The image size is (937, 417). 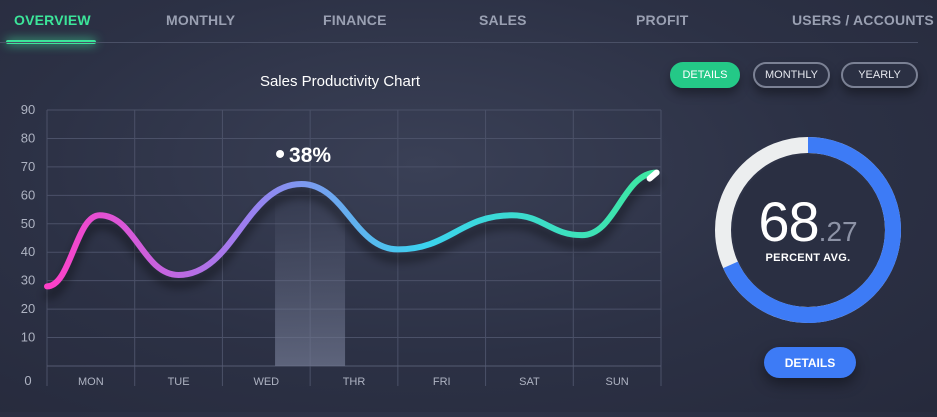 What do you see at coordinates (503, 20) in the screenshot?
I see `tab-sales: SALES` at bounding box center [503, 20].